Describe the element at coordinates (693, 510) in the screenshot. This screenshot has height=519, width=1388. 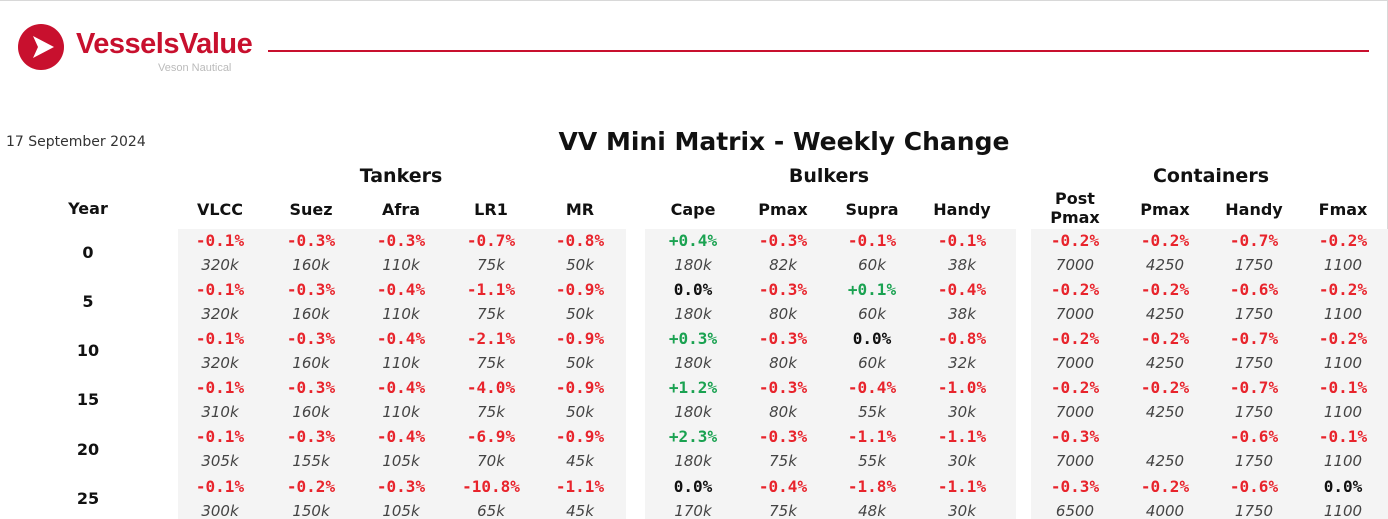
I see `size-value-bulkers-cape-year-25: 170k` at that location.